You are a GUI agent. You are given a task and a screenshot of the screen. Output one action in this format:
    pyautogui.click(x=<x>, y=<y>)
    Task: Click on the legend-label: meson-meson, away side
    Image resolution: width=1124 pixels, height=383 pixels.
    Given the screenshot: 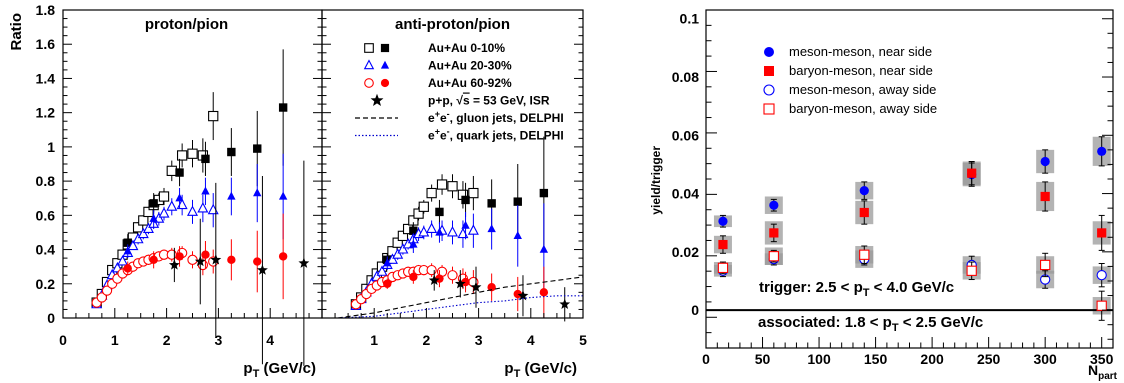 What is the action you would take?
    pyautogui.click(x=862, y=89)
    